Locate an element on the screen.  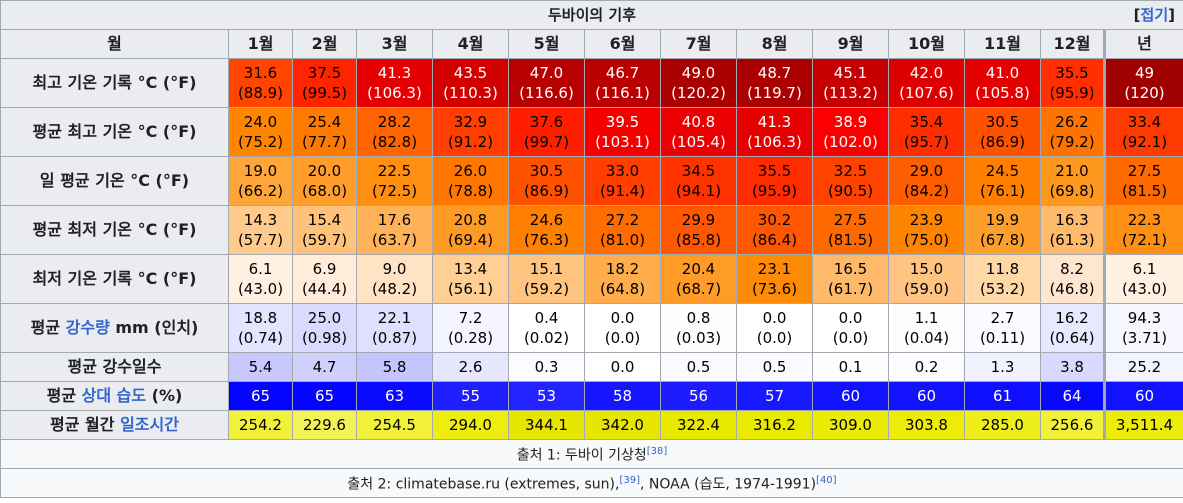
header-year: 년 is located at coordinates (1143, 44).